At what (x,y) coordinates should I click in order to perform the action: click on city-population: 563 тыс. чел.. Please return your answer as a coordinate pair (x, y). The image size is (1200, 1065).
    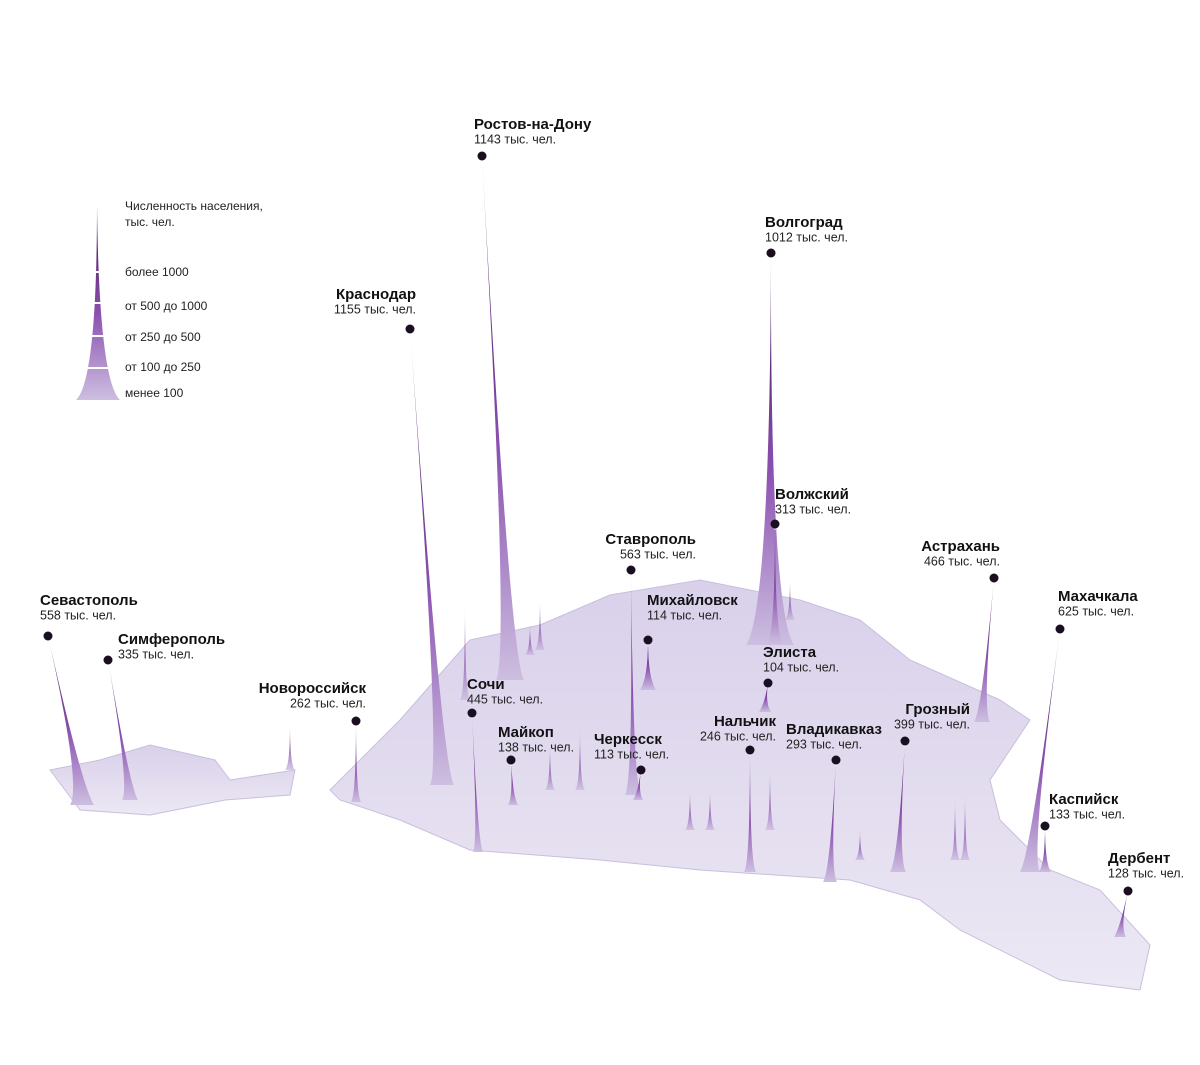
    Looking at the image, I should click on (658, 554).